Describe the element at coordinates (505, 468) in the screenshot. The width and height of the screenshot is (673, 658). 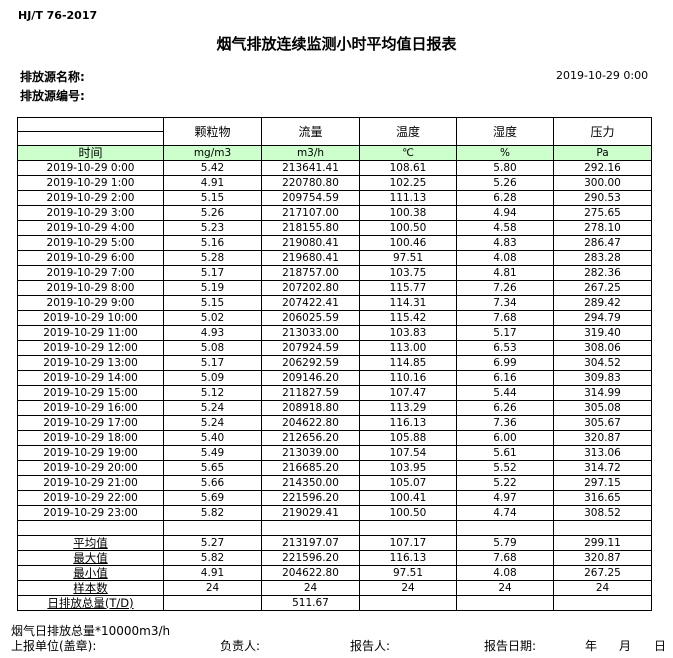
I see `table-cell: 5.52` at that location.